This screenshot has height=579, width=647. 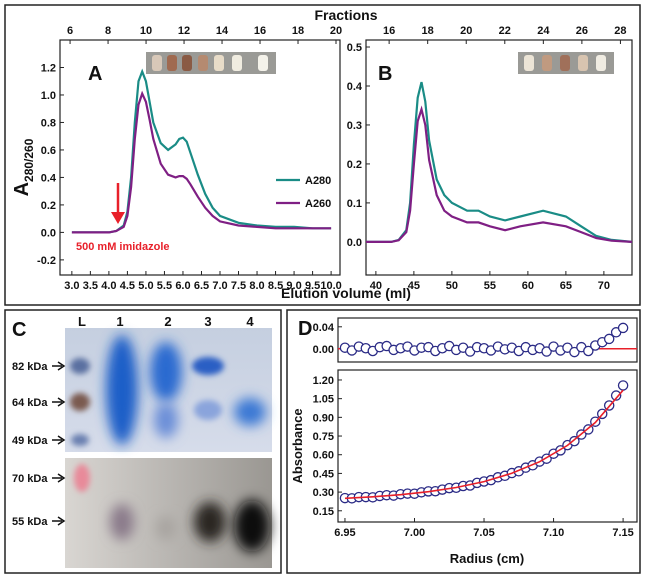 What do you see at coordinates (164, 286) in the screenshot?
I see `x-tick-label: 5.5` at bounding box center [164, 286].